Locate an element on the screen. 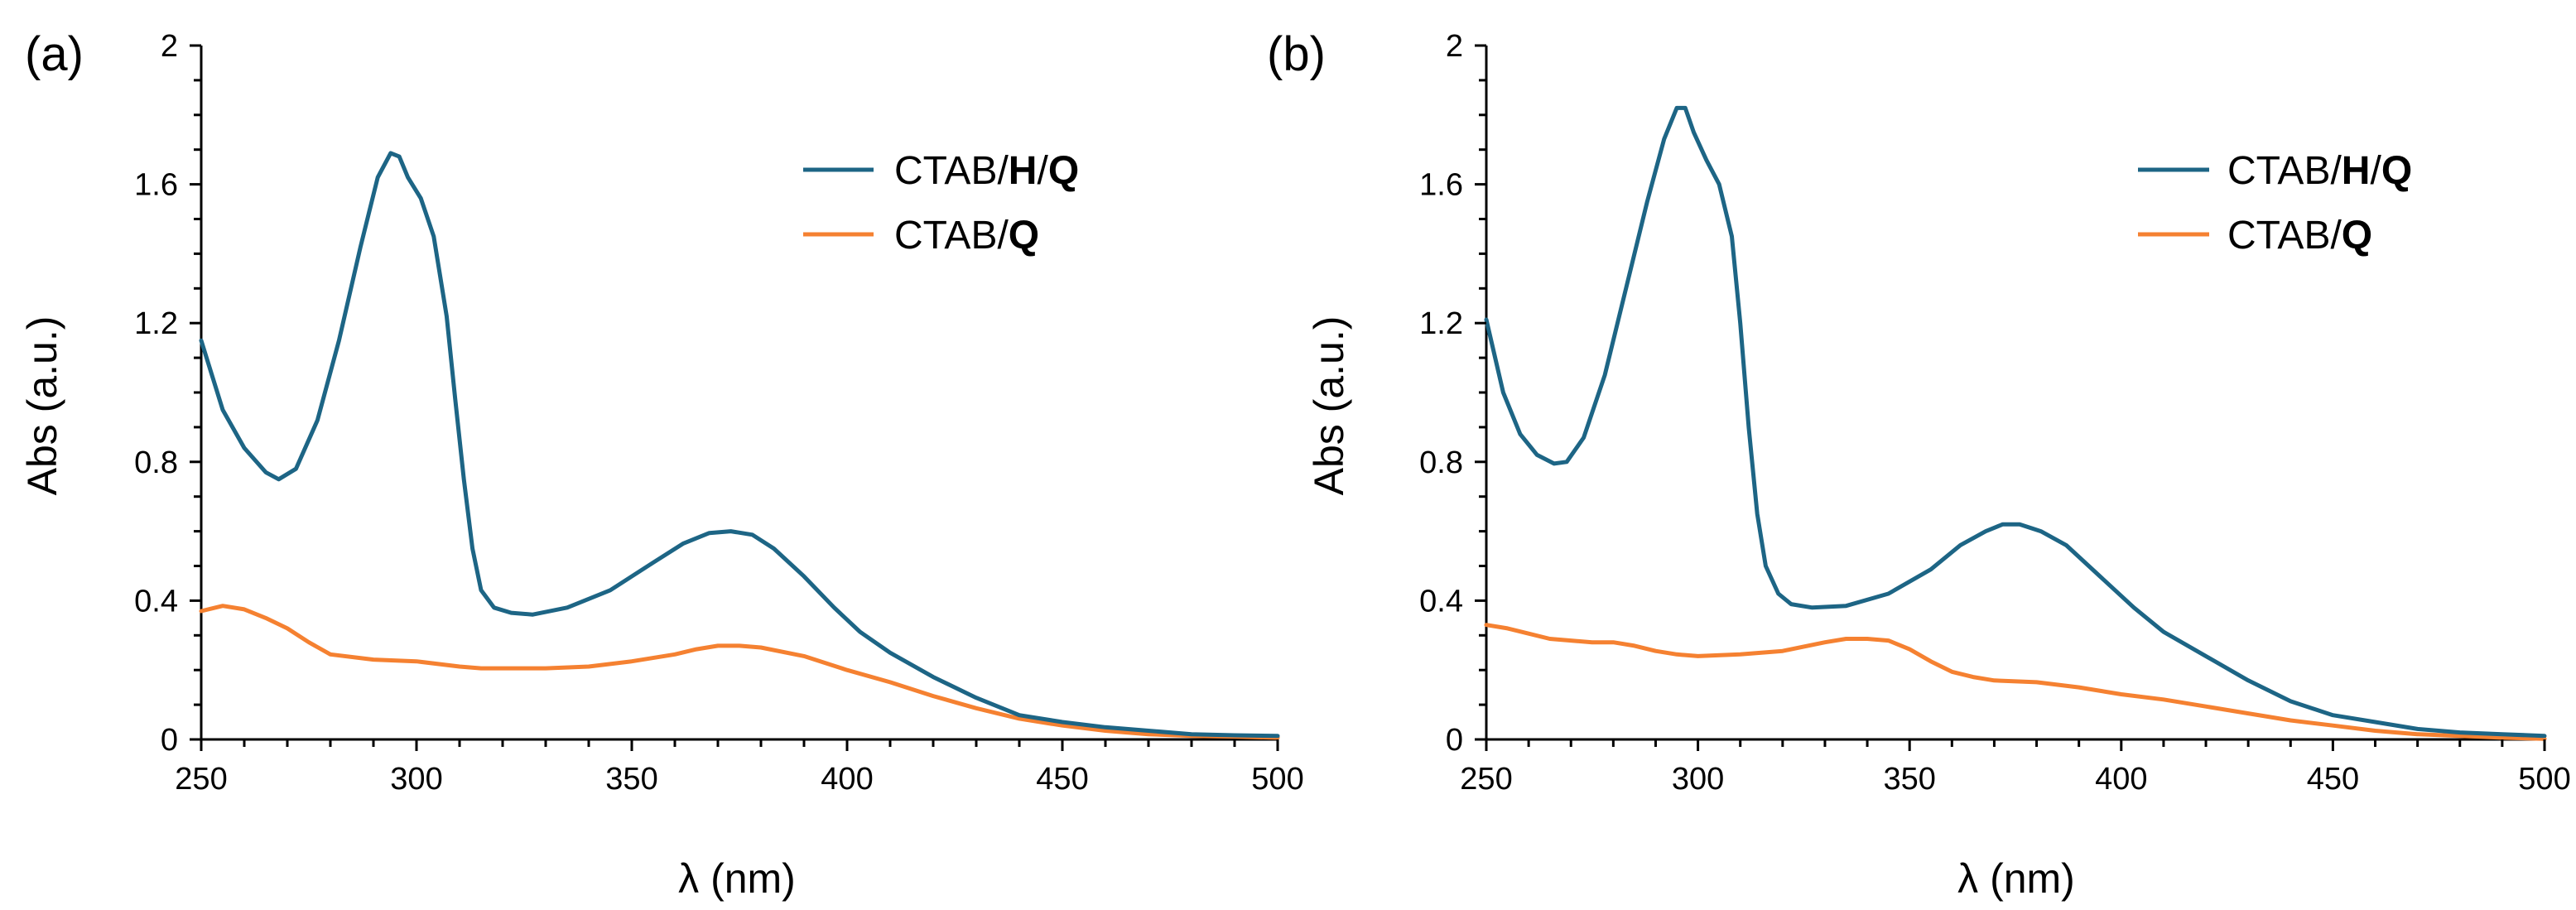 This screenshot has width=2576, height=910. panel-b-x-axis-title: λ (nm) is located at coordinates (2016, 878).